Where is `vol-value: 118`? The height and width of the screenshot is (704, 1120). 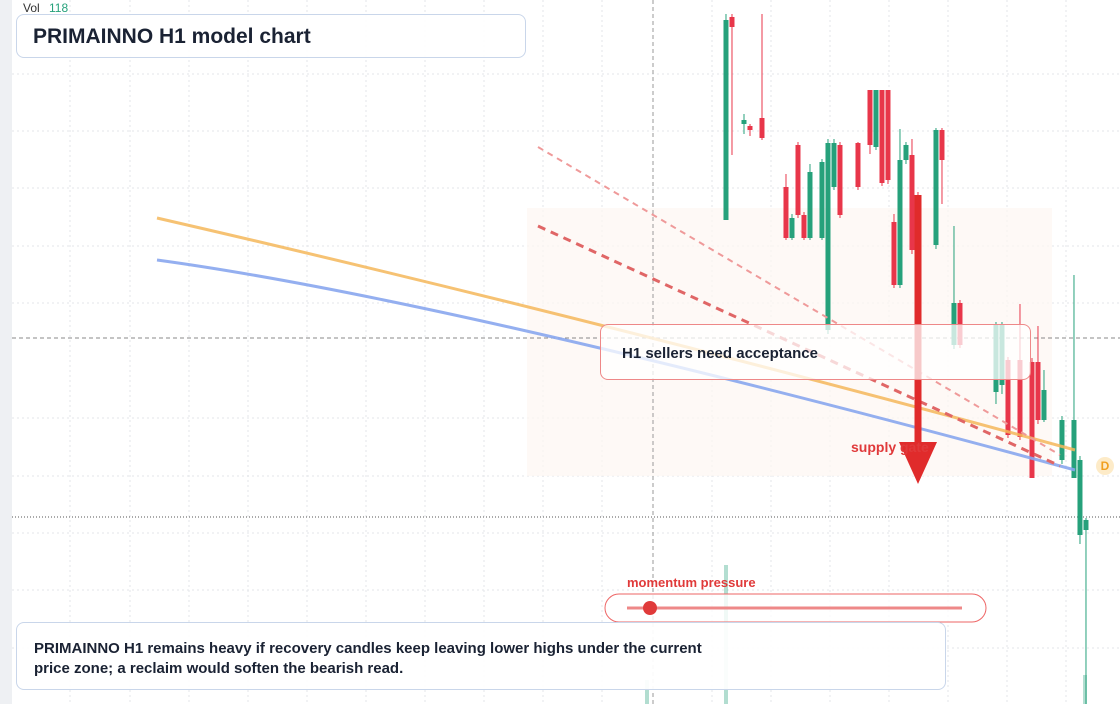
vol-value: 118 is located at coordinates (58, 8).